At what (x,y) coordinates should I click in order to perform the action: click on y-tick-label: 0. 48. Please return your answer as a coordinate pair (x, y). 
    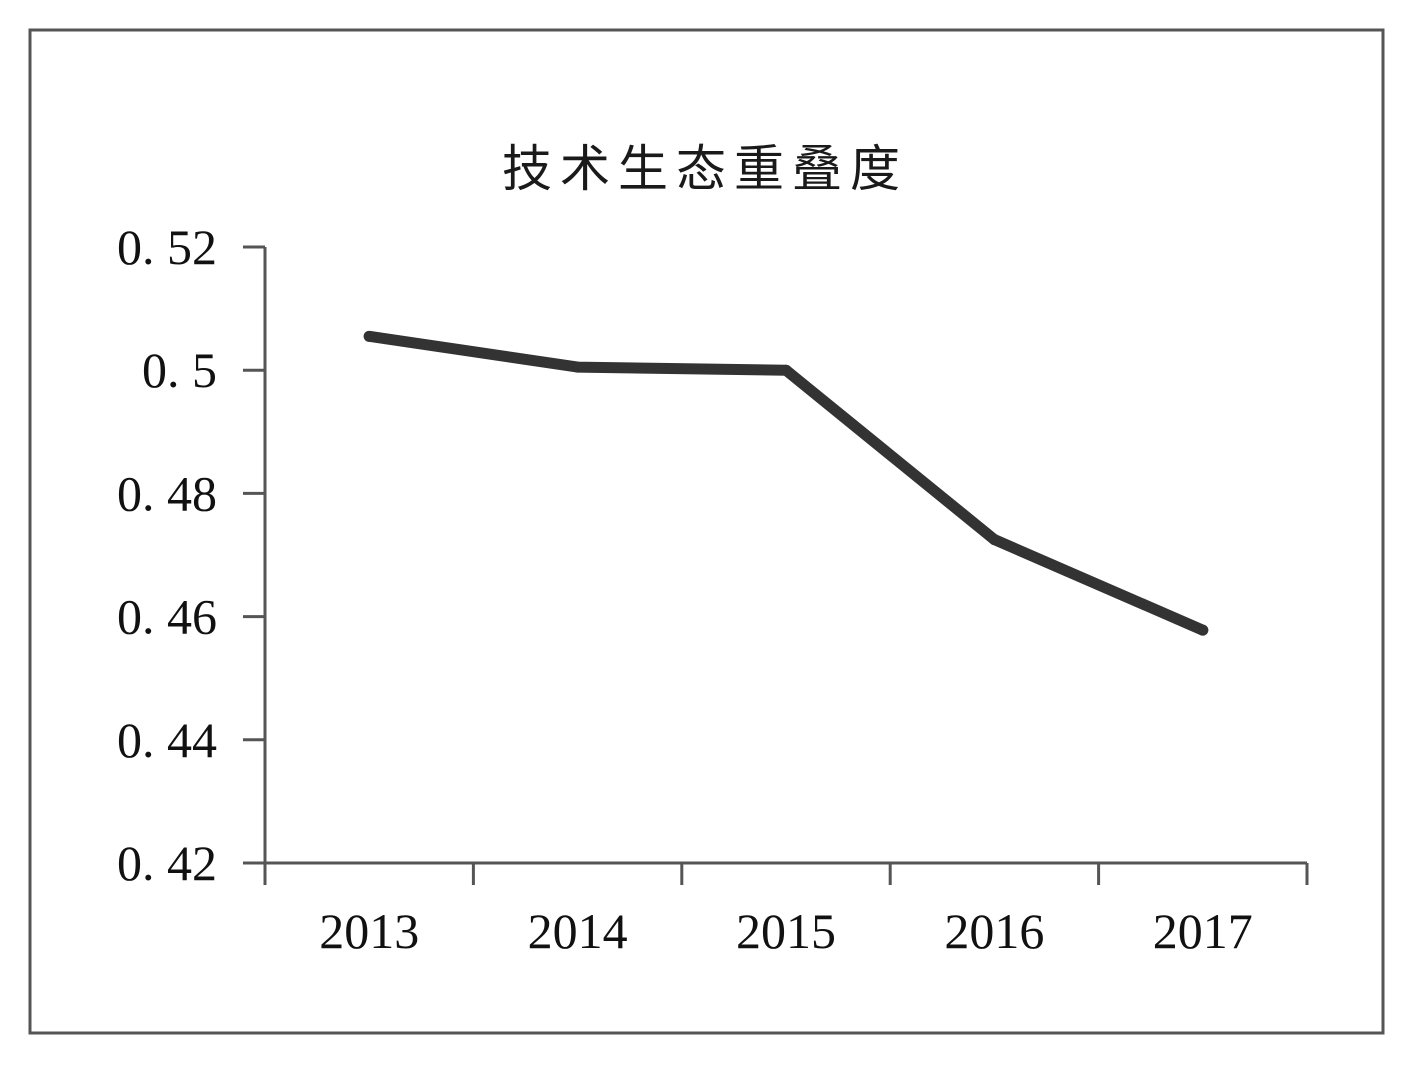
    Looking at the image, I should click on (167, 493).